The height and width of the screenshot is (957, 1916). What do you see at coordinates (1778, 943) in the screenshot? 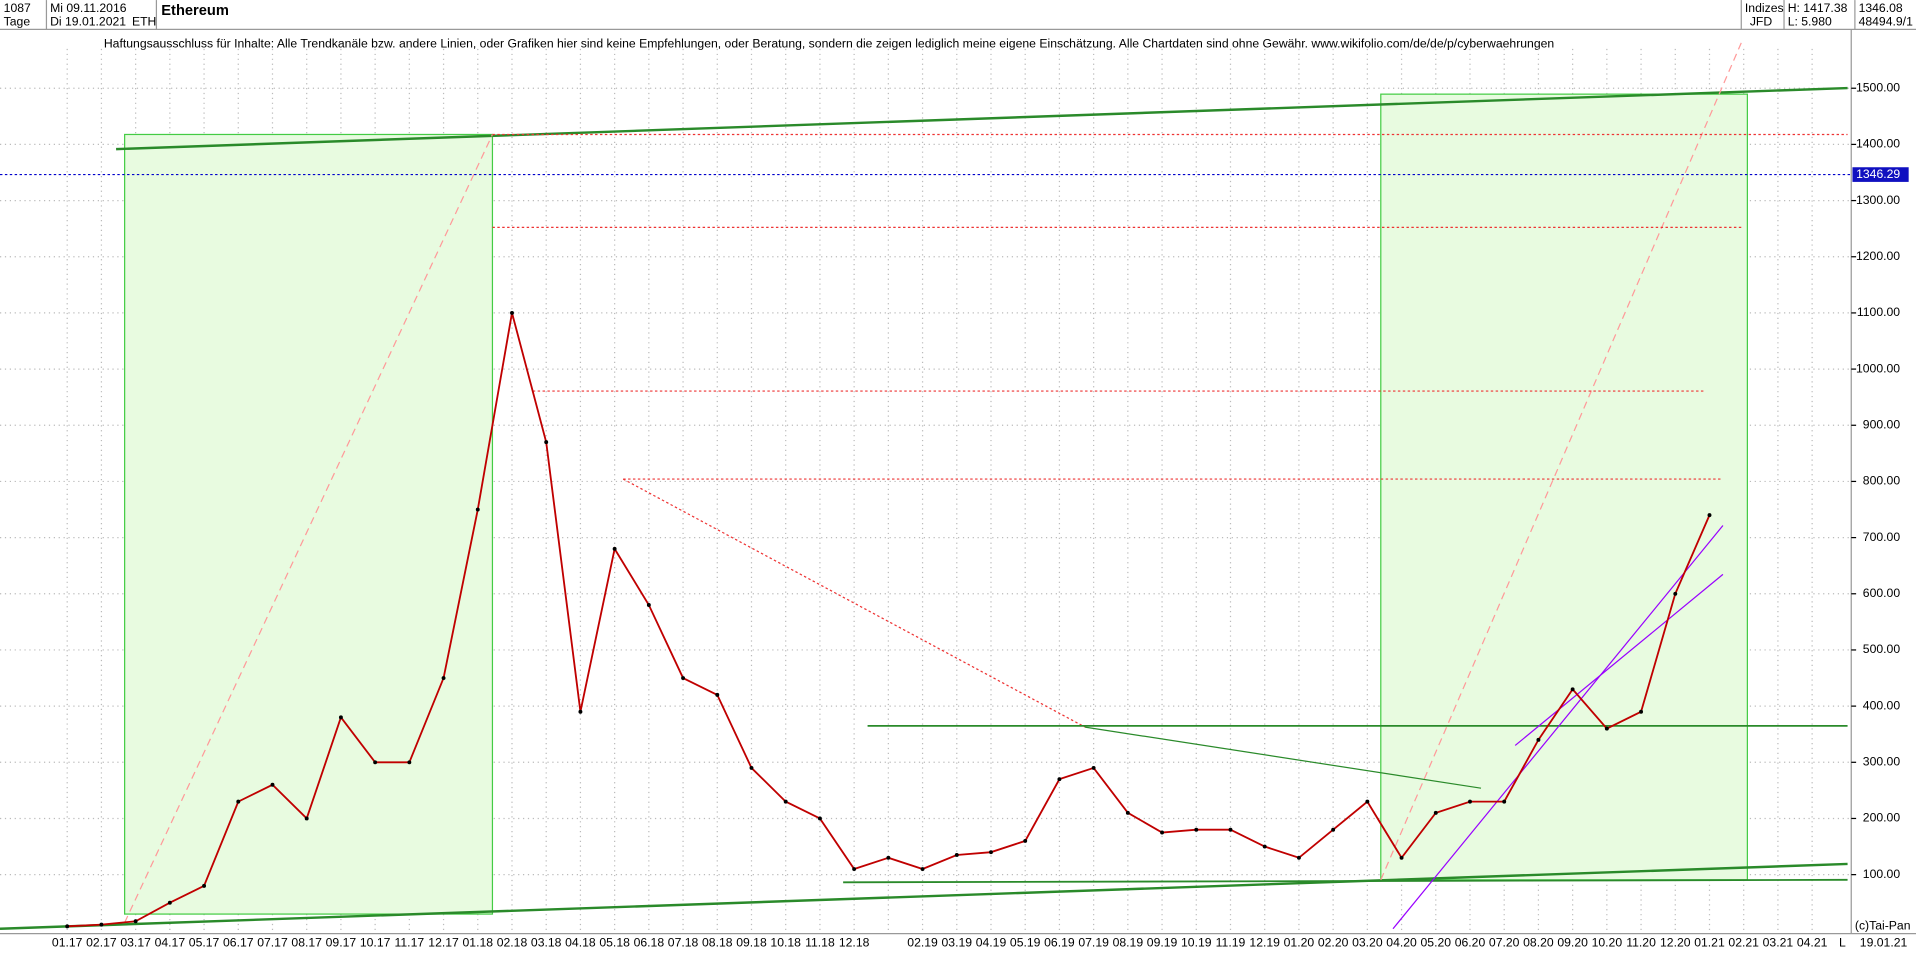
I see `x-tick-label: 03.21` at bounding box center [1778, 943].